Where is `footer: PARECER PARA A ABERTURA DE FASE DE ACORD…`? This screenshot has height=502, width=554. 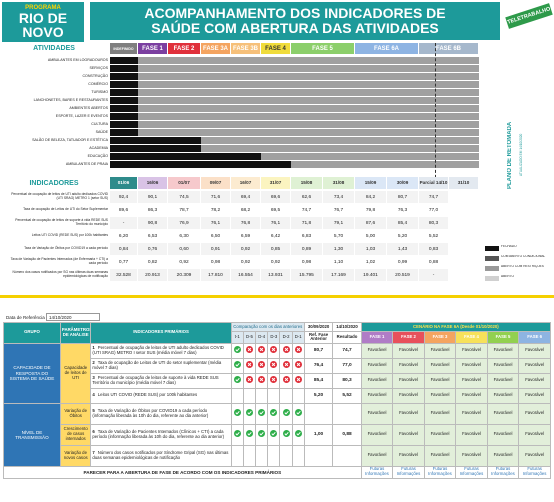
footer: PARECER PARA A ABERTURA DE FASE DE ACORD… is located at coordinates (182, 472).